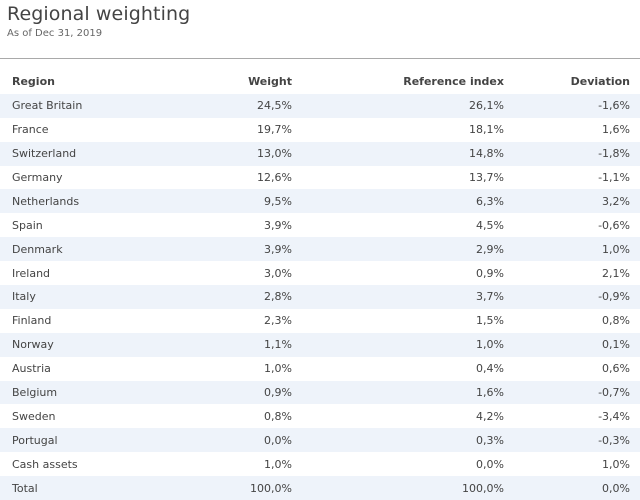 The image size is (640, 500). What do you see at coordinates (55, 33) in the screenshot?
I see `as-of-date: As of Dec 31, 2019` at bounding box center [55, 33].